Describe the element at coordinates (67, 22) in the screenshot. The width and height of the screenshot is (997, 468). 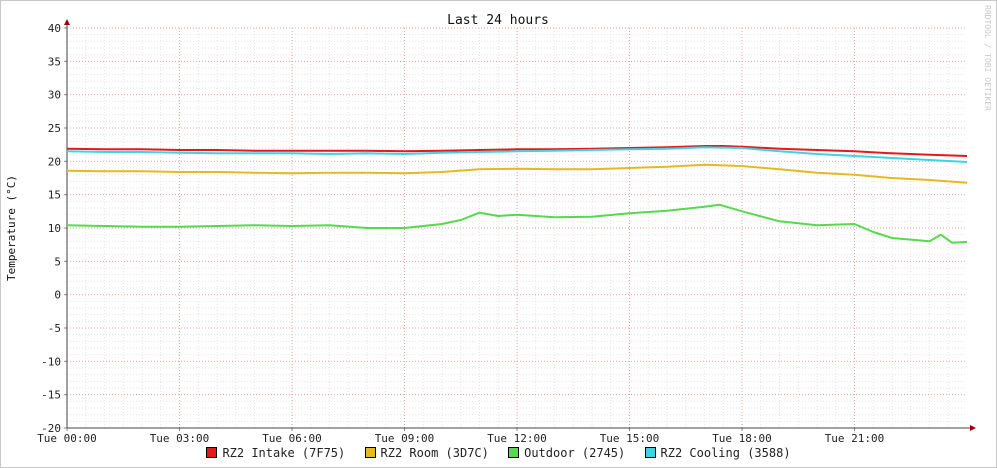
I see `y-axis-arrow-icon` at that location.